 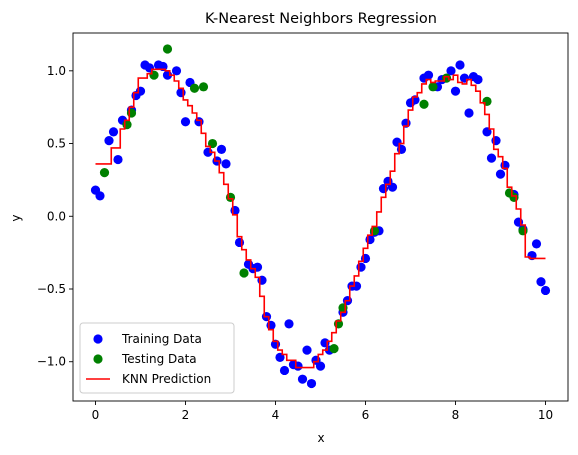 What do you see at coordinates (51, 289) in the screenshot?
I see `y-tick-label: −0.5` at bounding box center [51, 289].